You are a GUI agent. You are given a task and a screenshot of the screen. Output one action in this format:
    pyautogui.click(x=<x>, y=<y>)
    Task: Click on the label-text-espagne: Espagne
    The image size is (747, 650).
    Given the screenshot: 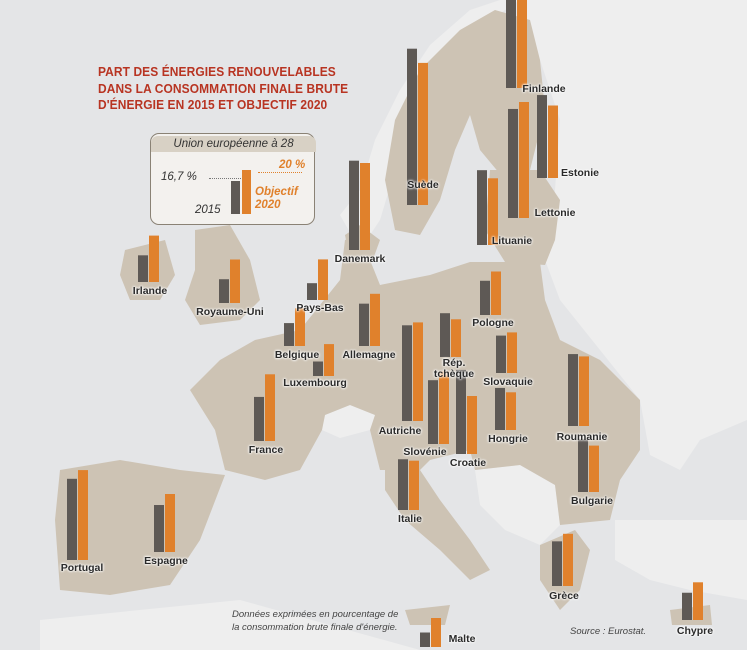 What is the action you would take?
    pyautogui.click(x=166, y=561)
    